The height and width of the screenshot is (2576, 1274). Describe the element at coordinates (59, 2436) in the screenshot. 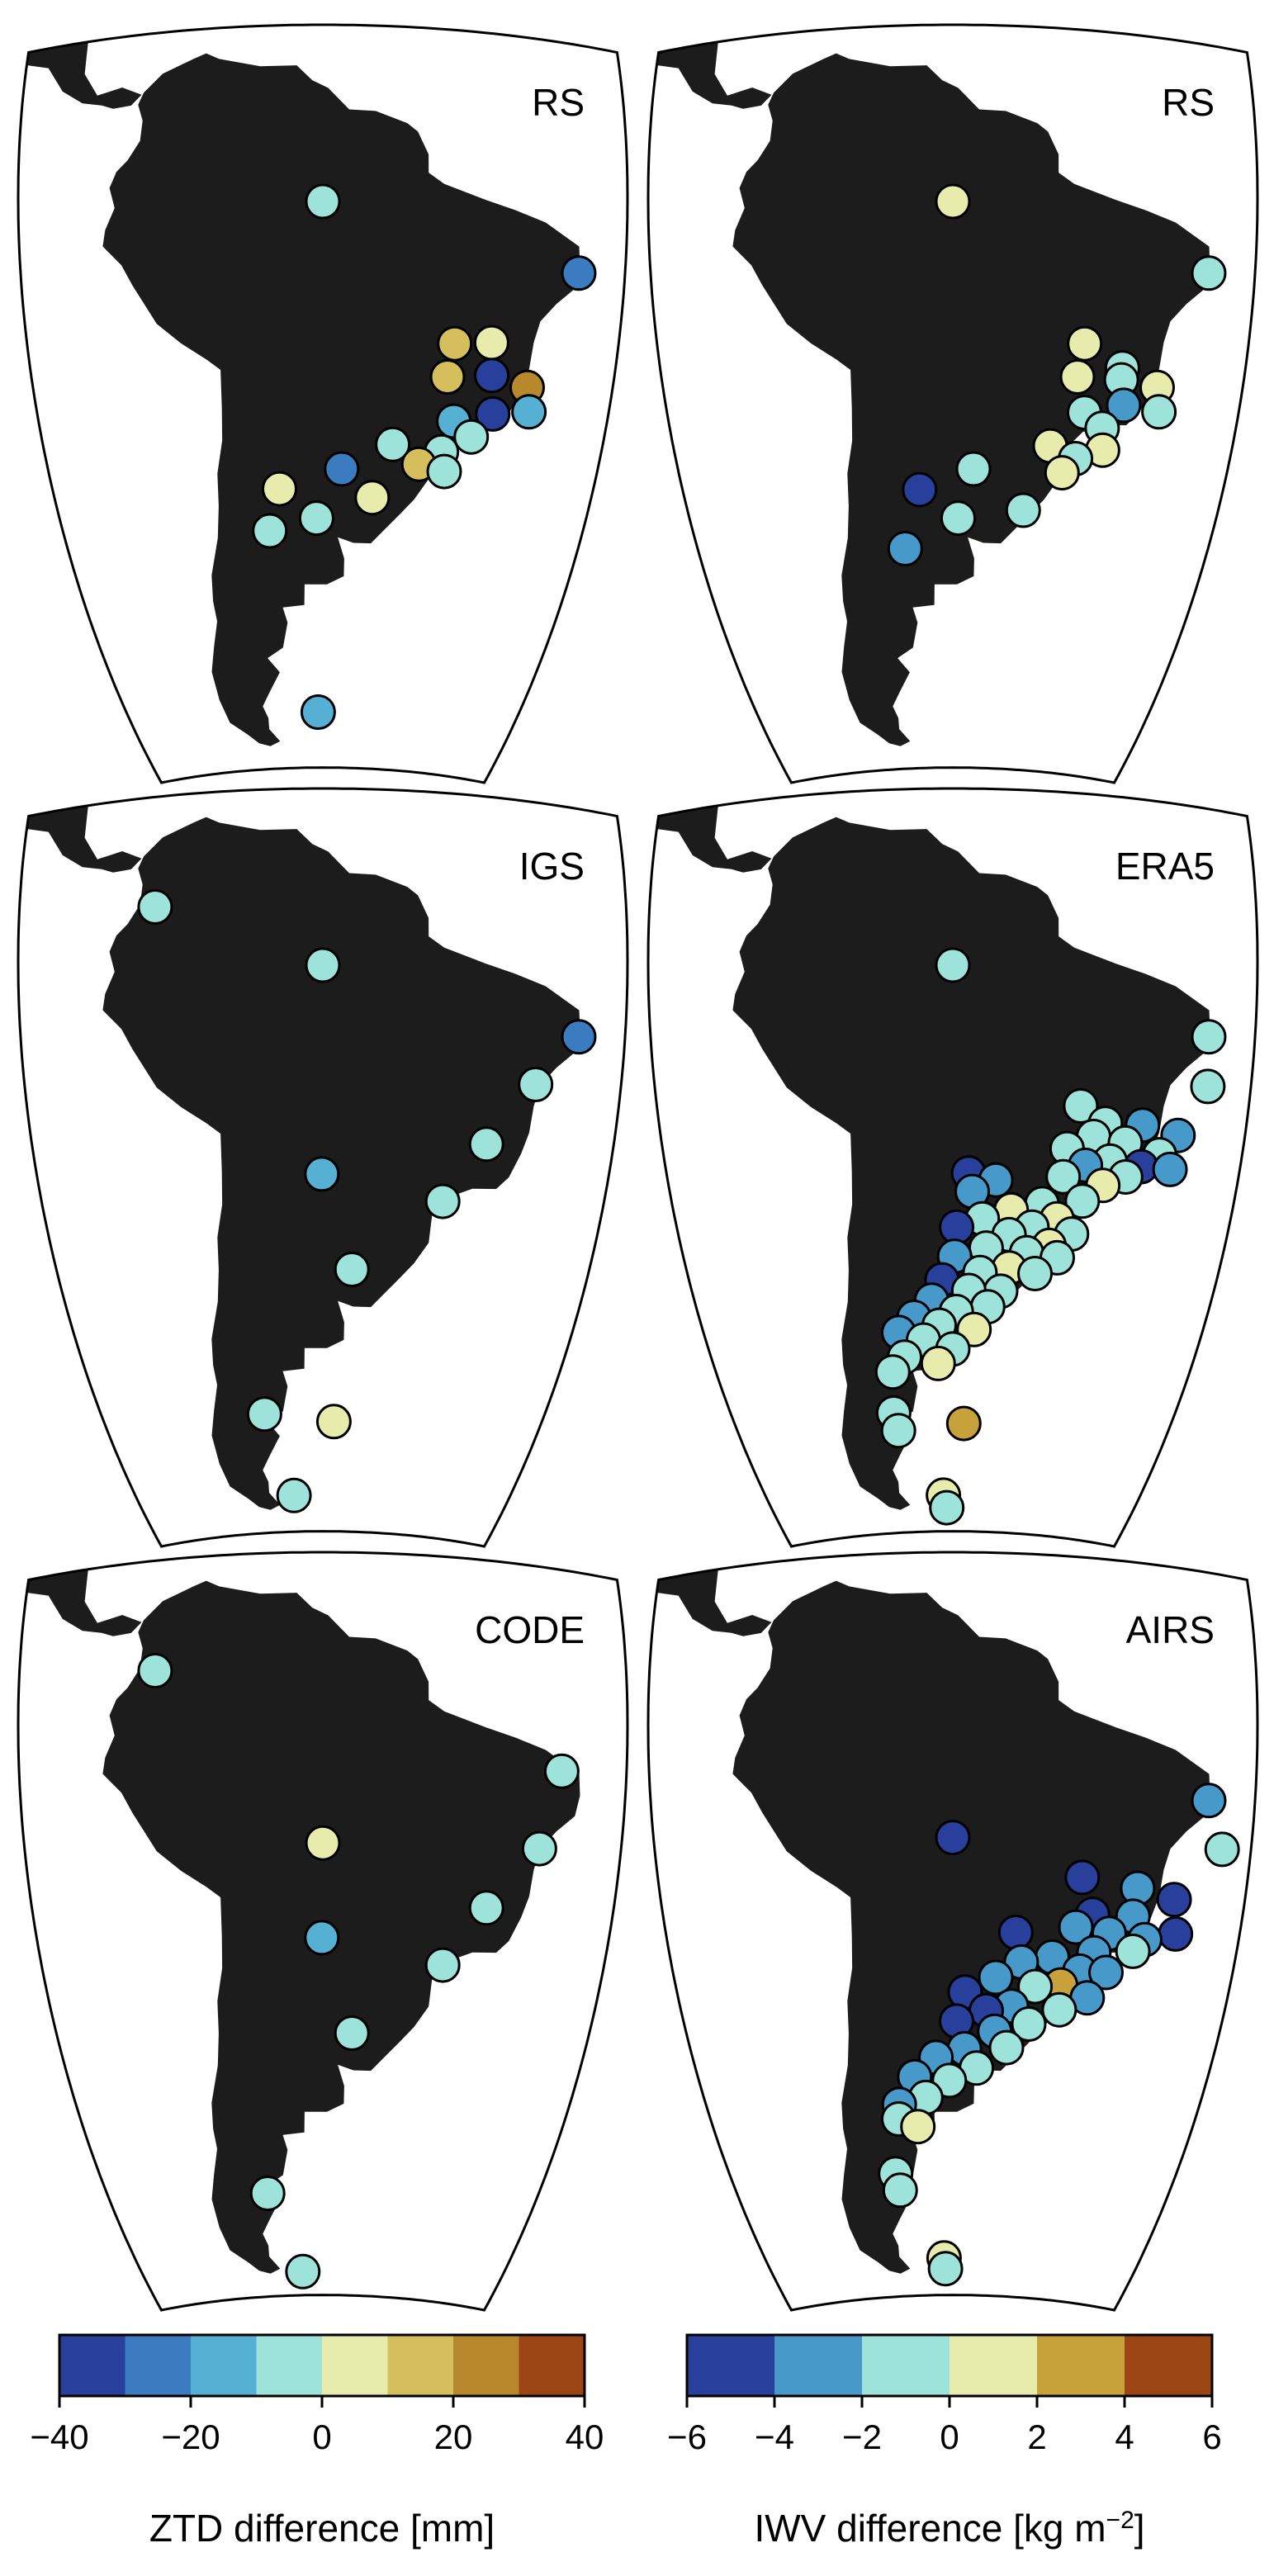

I see `colorbar-tick-label: −40` at that location.